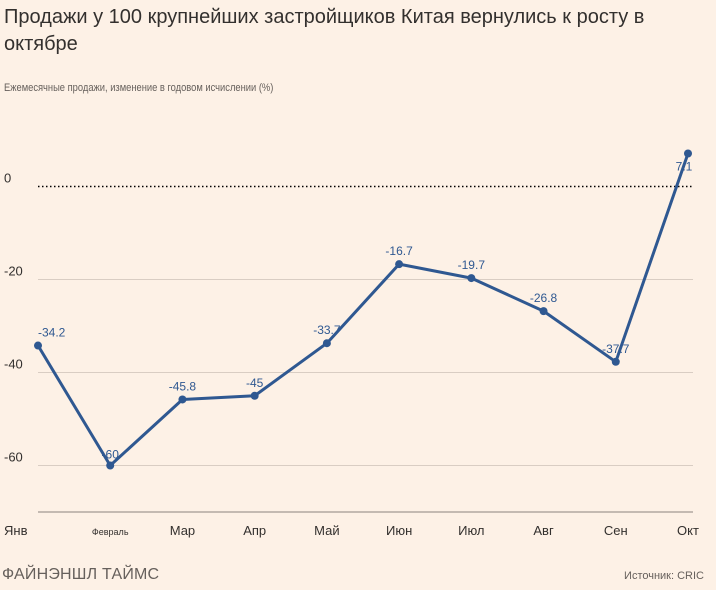 The image size is (716, 590). Describe the element at coordinates (326, 530) in the screenshot. I see `x-tick-label: Май` at that location.